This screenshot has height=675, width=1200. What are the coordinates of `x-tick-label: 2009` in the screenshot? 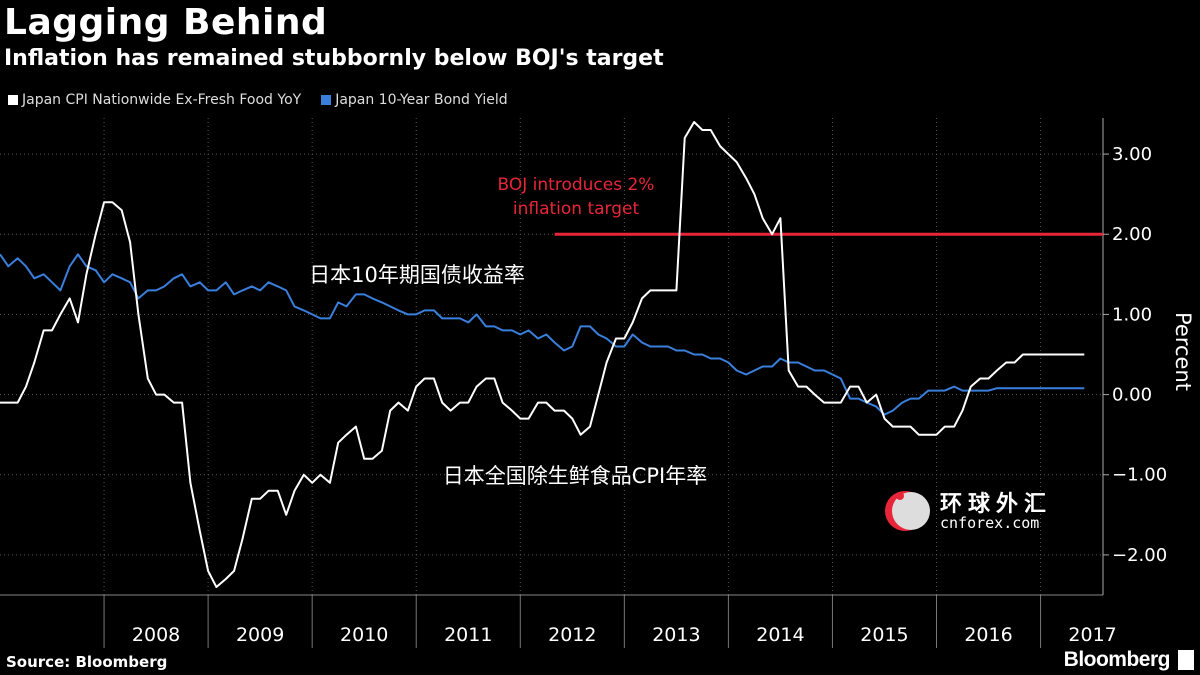 It's located at (260, 635).